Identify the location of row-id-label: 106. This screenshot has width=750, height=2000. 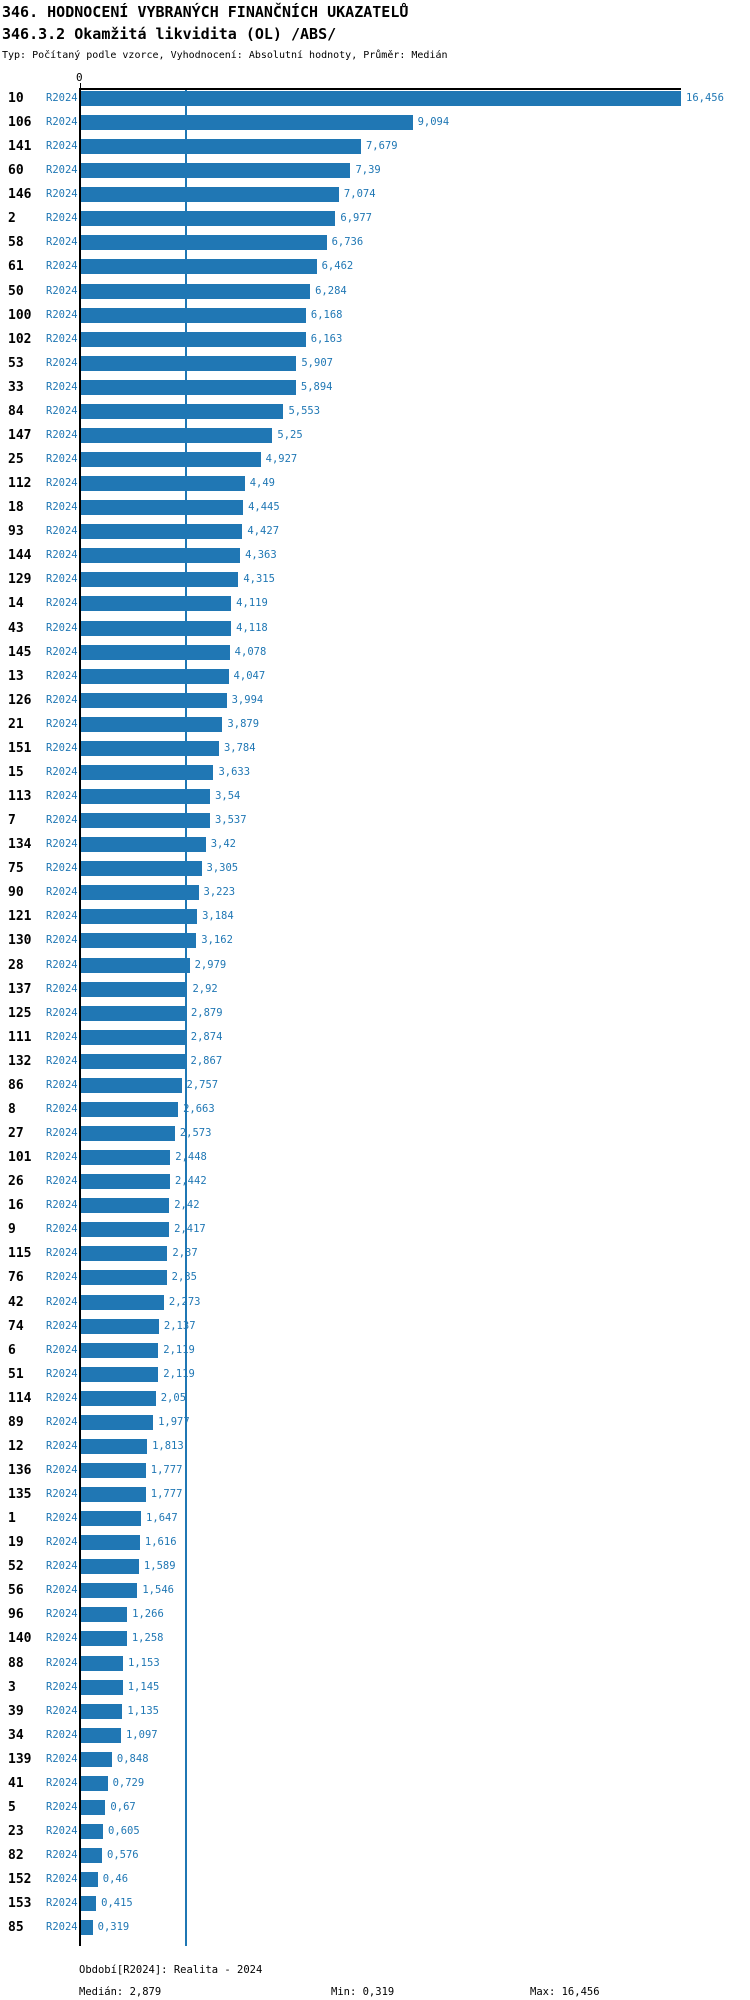
(20, 123).